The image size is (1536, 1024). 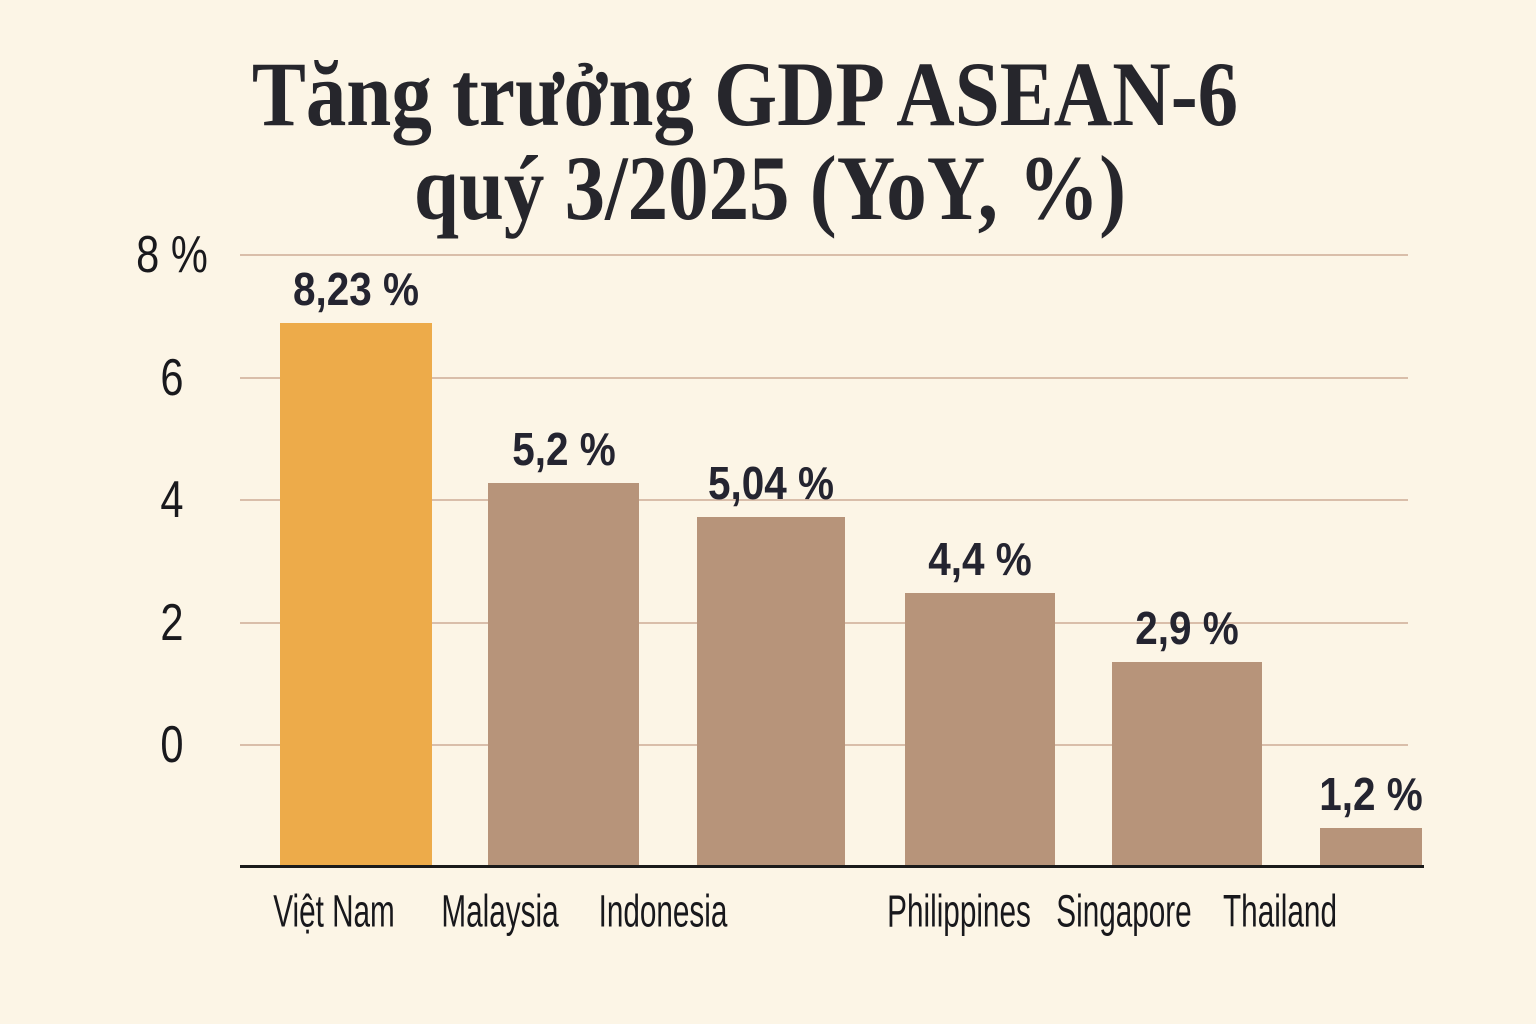 I want to click on bar-singapore, so click(x=1187, y=763).